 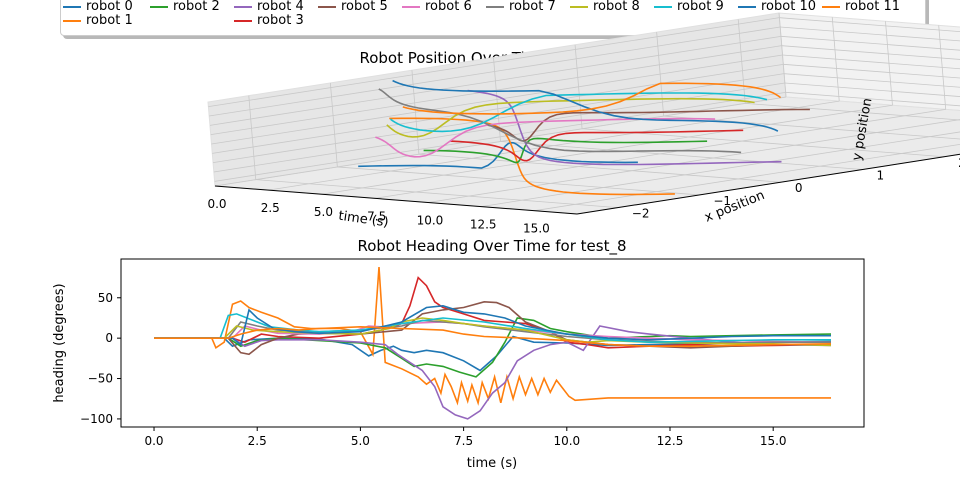 I want to click on x-tick-label: 15.0, so click(x=773, y=441).